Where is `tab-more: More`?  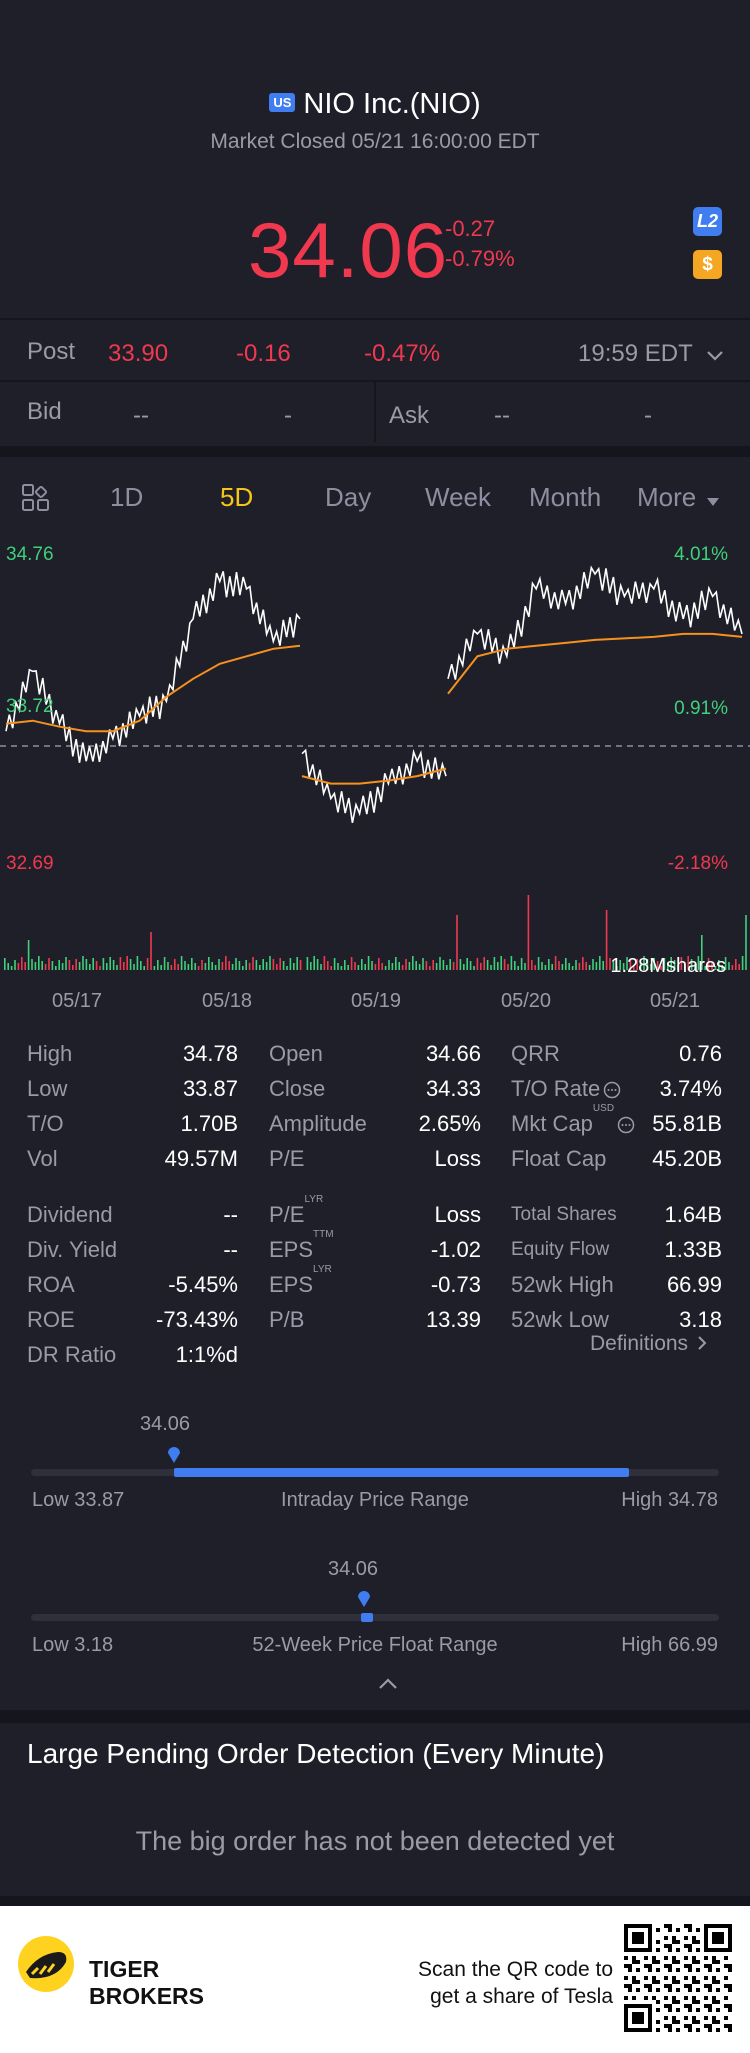
tab-more: More is located at coordinates (678, 497).